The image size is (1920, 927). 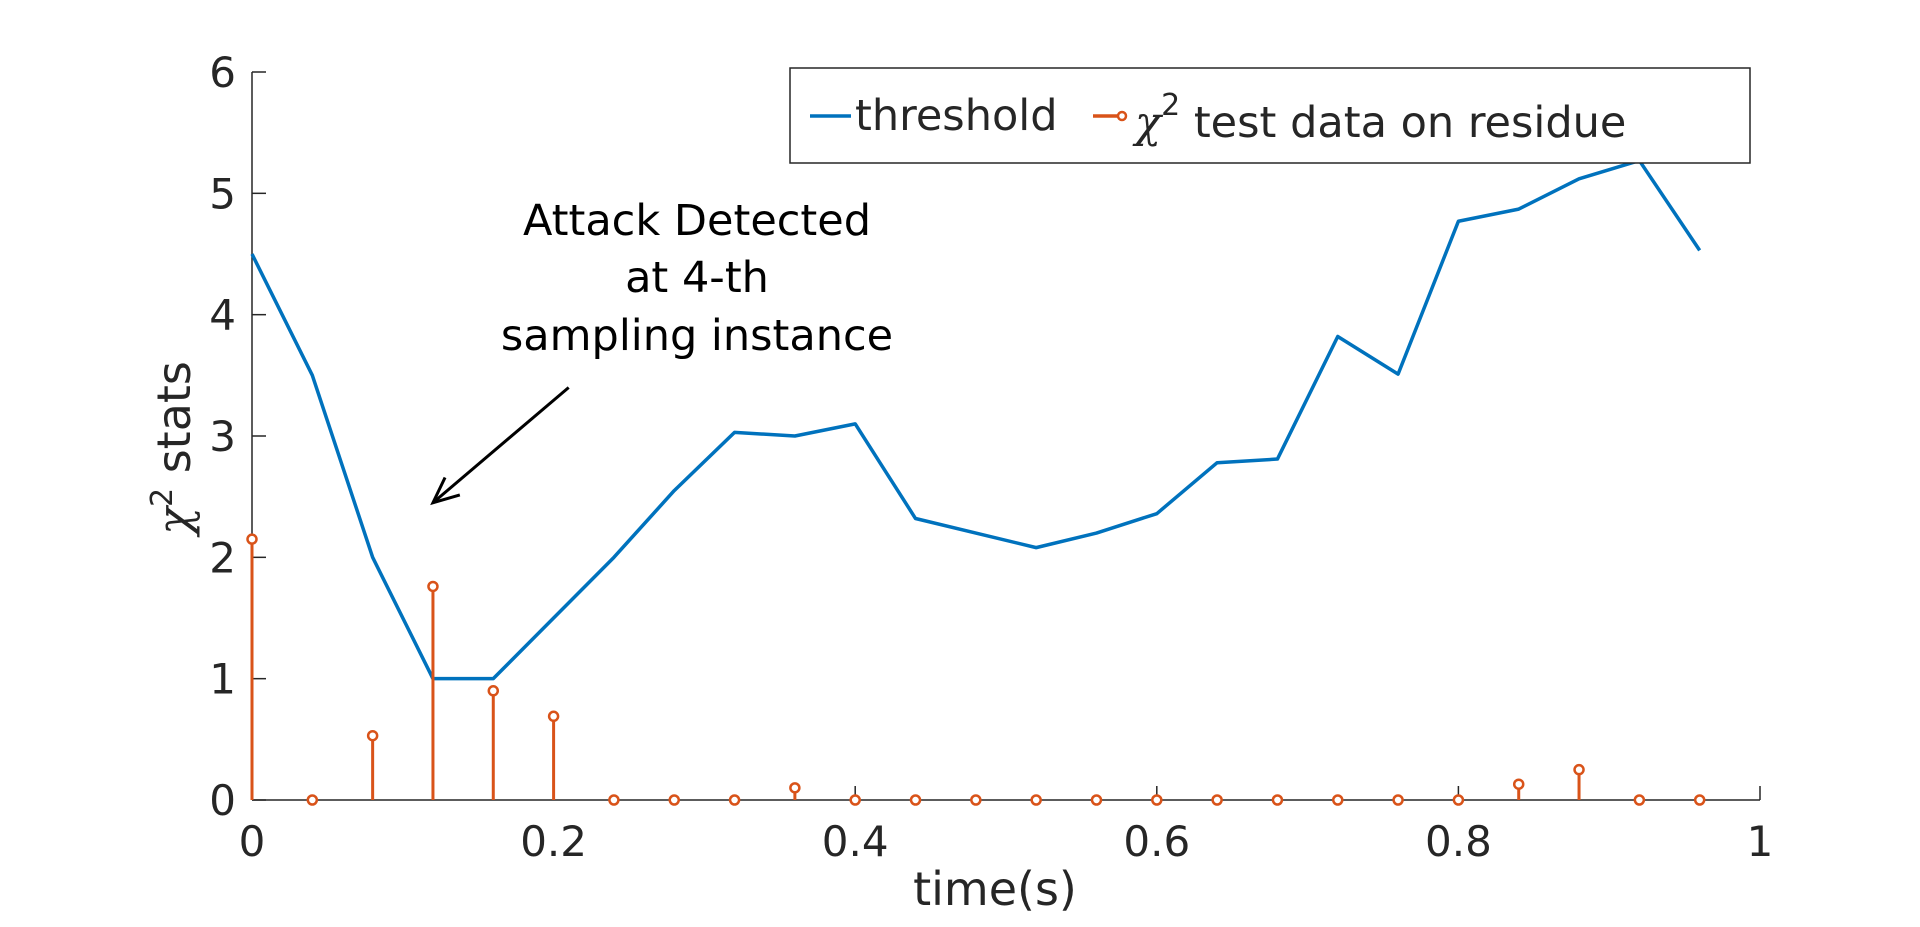 What do you see at coordinates (445, 491) in the screenshot?
I see `annotation-arrowhead` at bounding box center [445, 491].